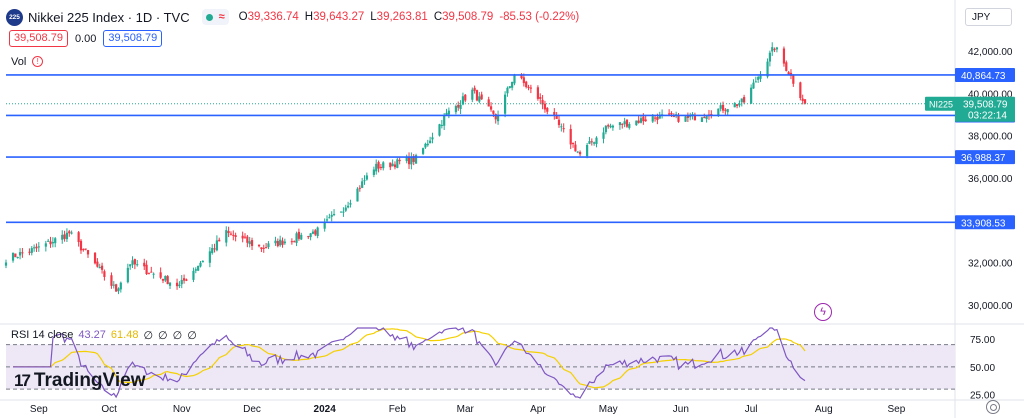 The width and height of the screenshot is (1024, 418). Describe the element at coordinates (209, 17) in the screenshot. I see `market-open-dot-icon` at that location.